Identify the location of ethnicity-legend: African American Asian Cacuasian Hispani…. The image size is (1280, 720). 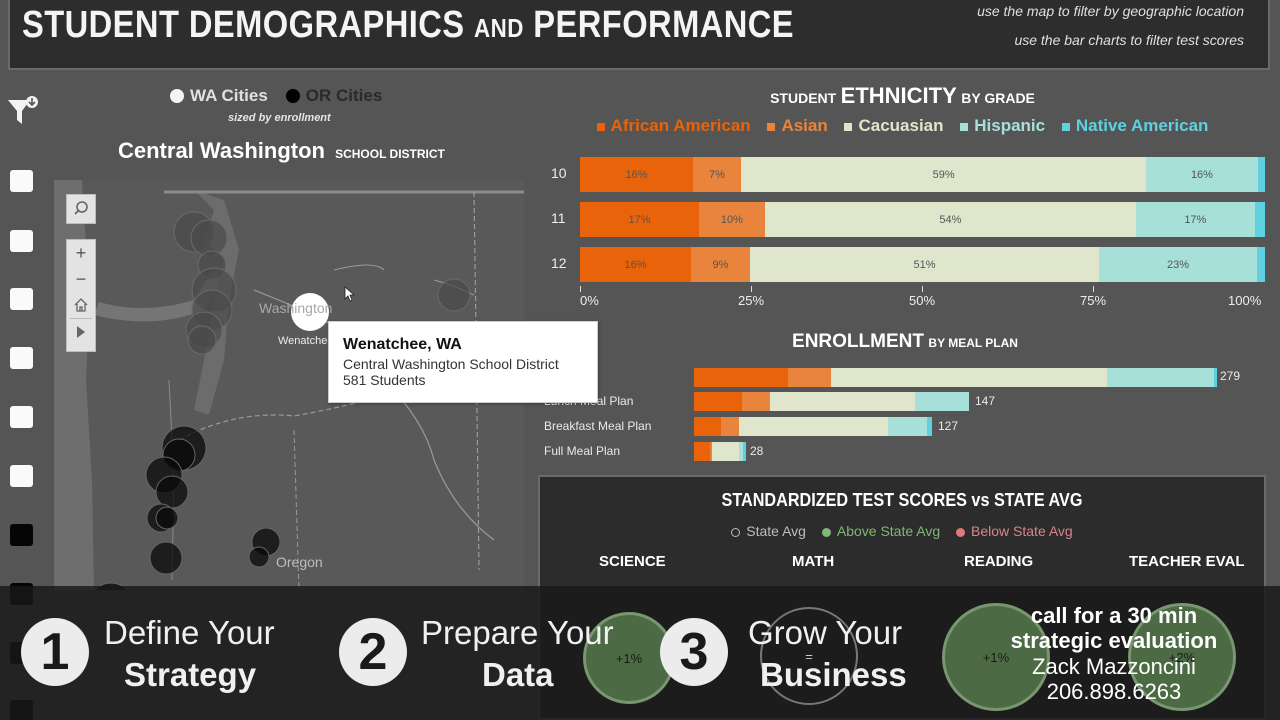
(902, 126).